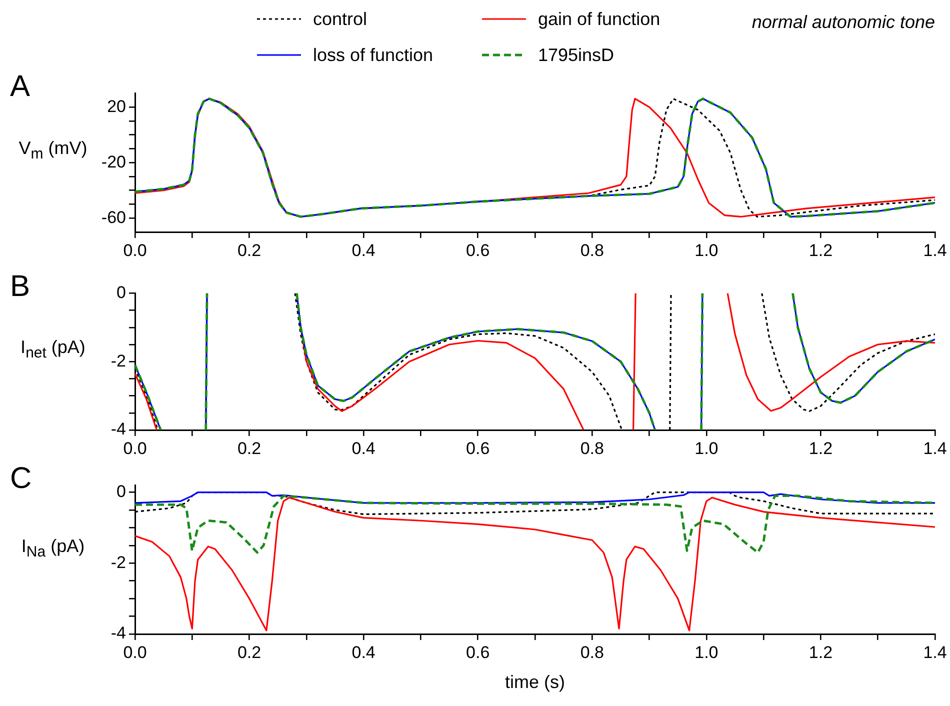  Describe the element at coordinates (20, 287) in the screenshot. I see `chart-title: B` at that location.